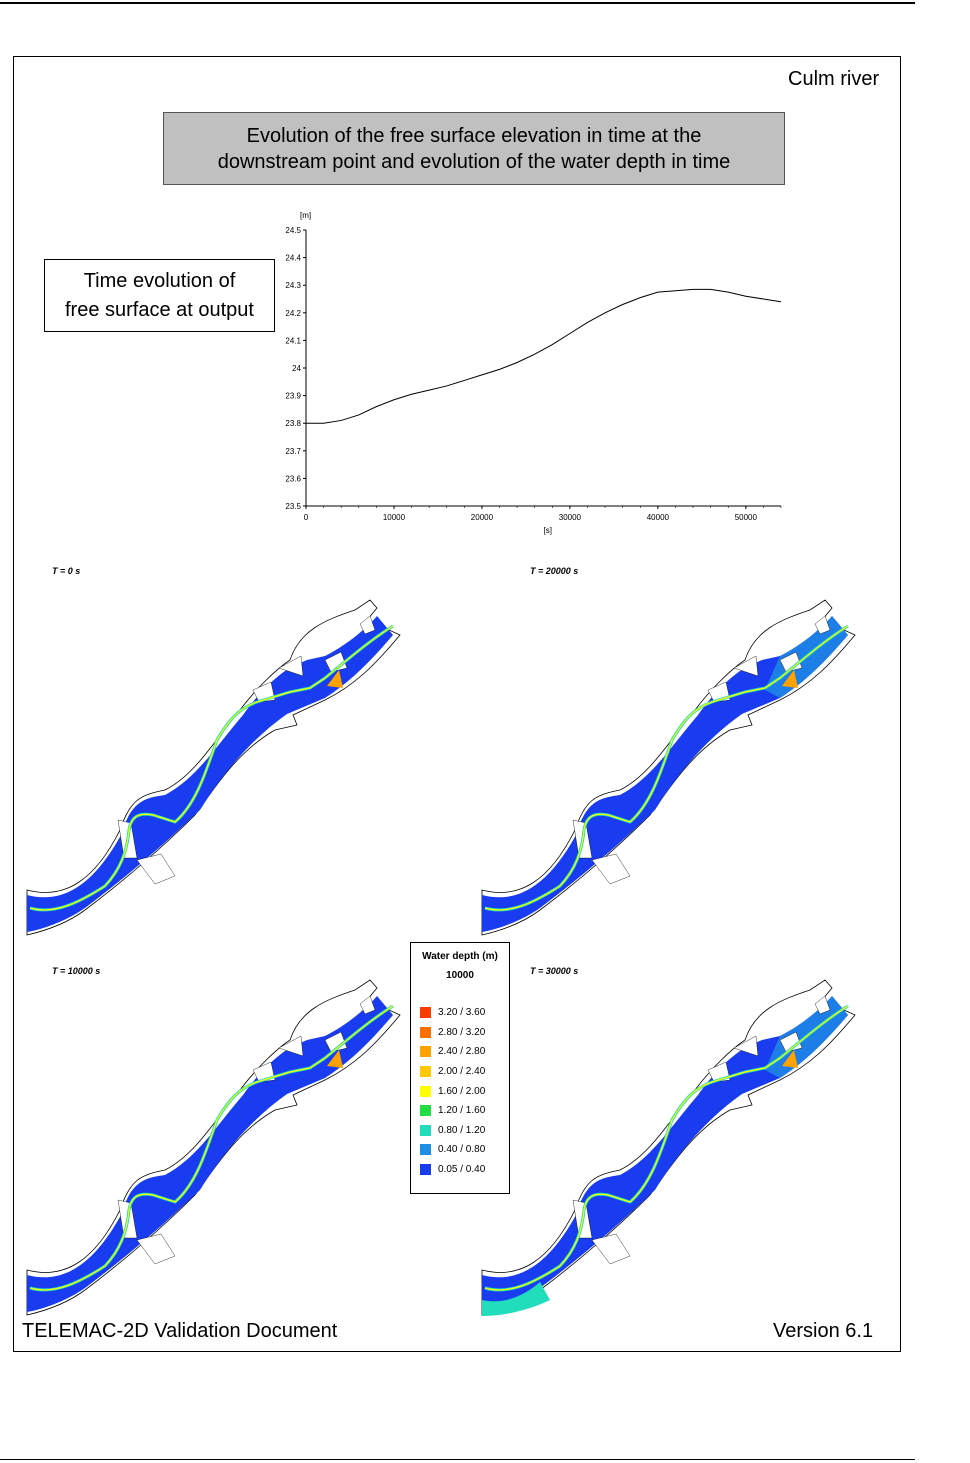  What do you see at coordinates (159, 295) in the screenshot?
I see `chart-caption-box: Time evolution of free surface at output` at bounding box center [159, 295].